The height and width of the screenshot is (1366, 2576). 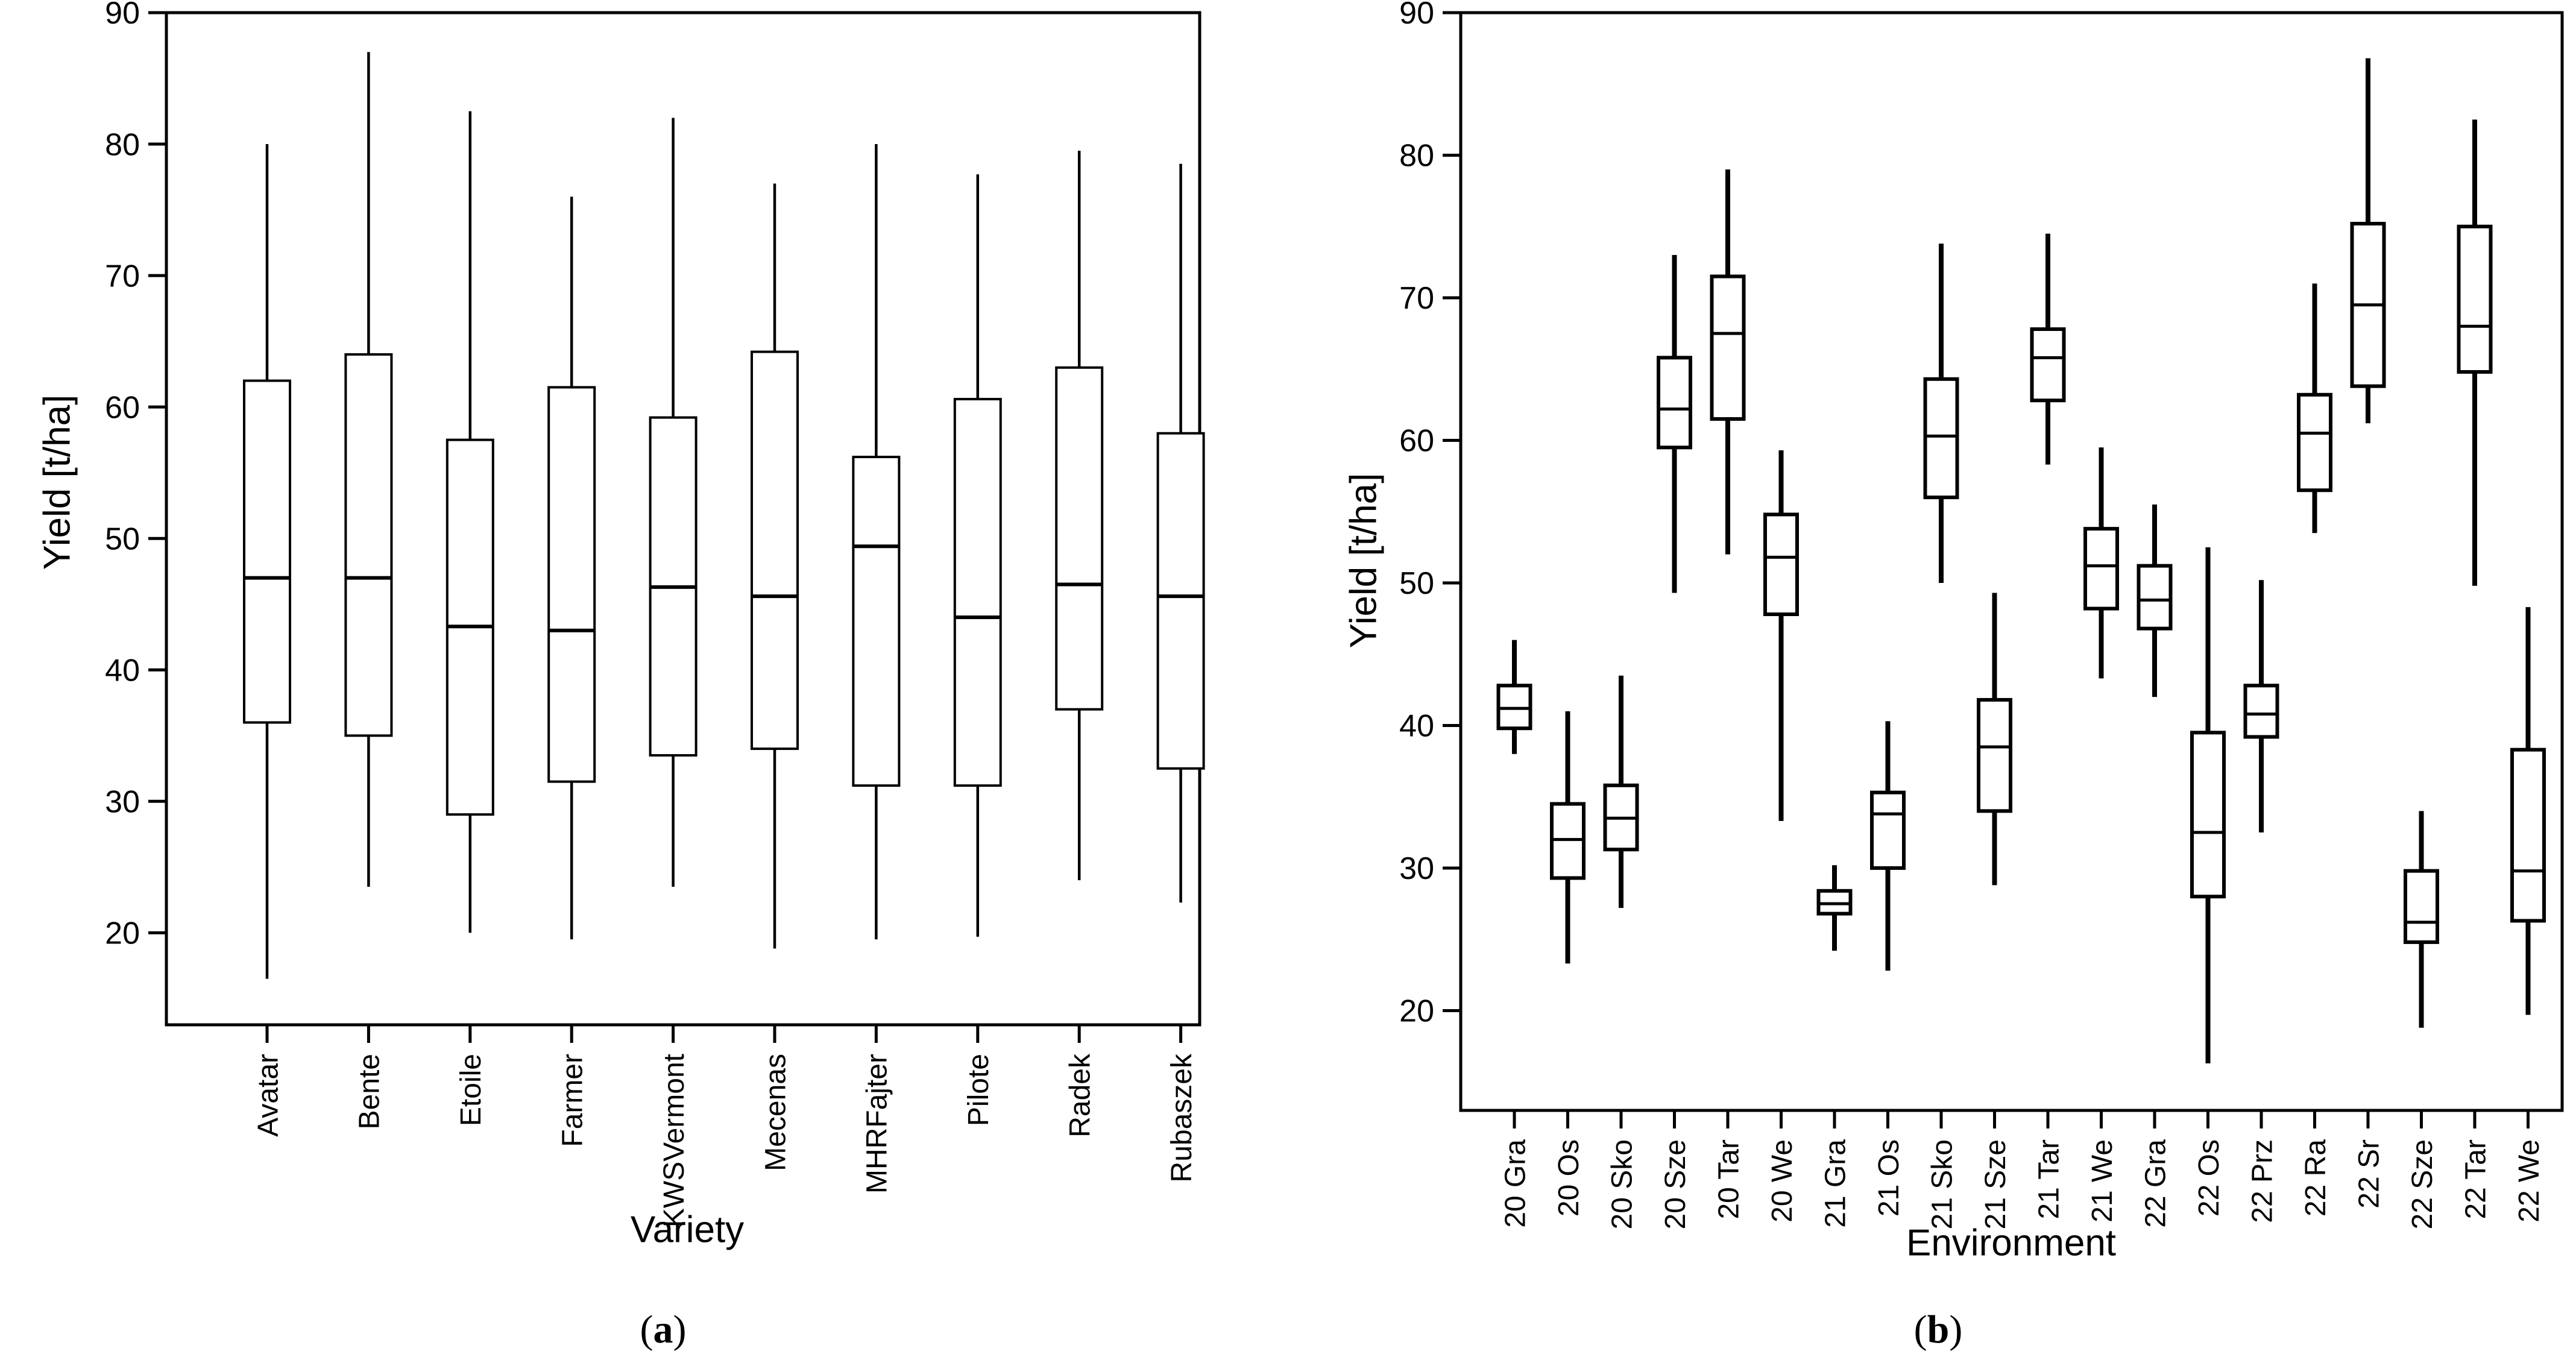 I want to click on panel-a-box-radek, so click(x=1079, y=516).